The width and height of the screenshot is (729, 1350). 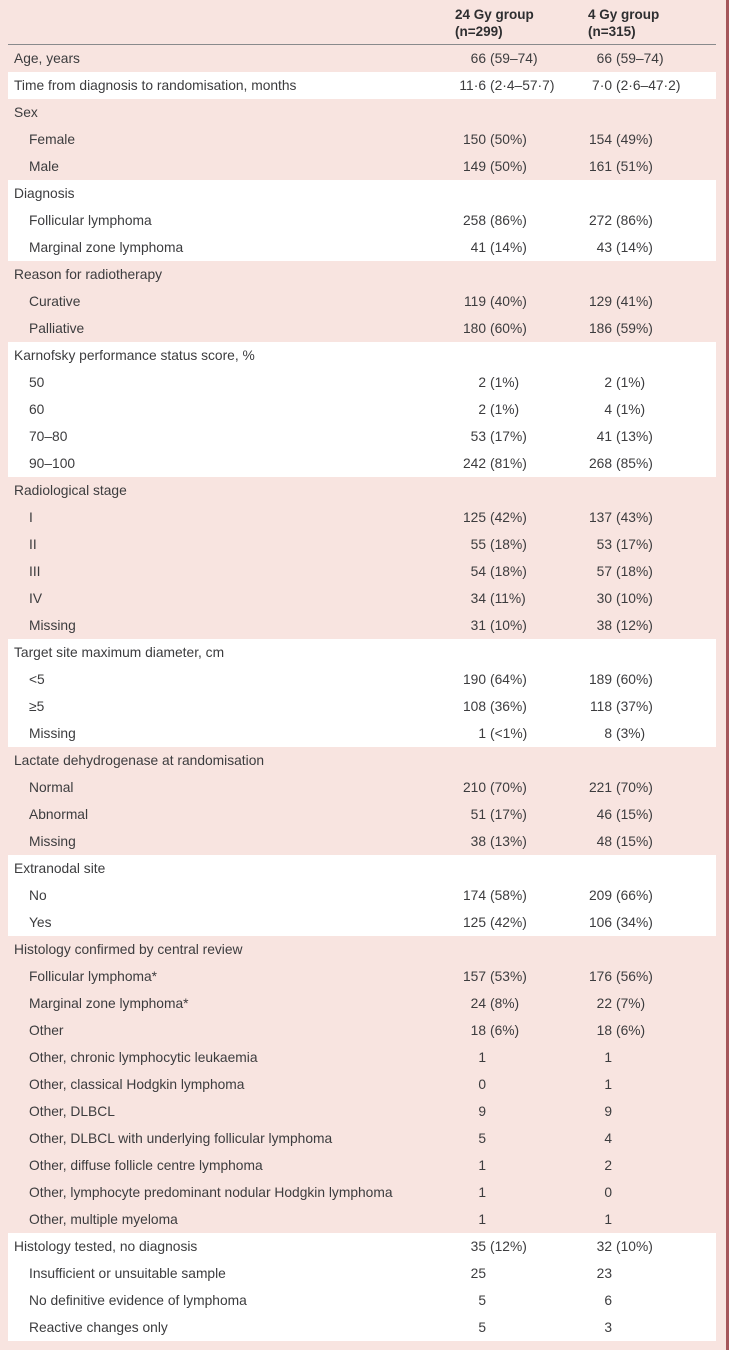 What do you see at coordinates (362, 274) in the screenshot?
I see `table-row: Reason for radiotherapy` at bounding box center [362, 274].